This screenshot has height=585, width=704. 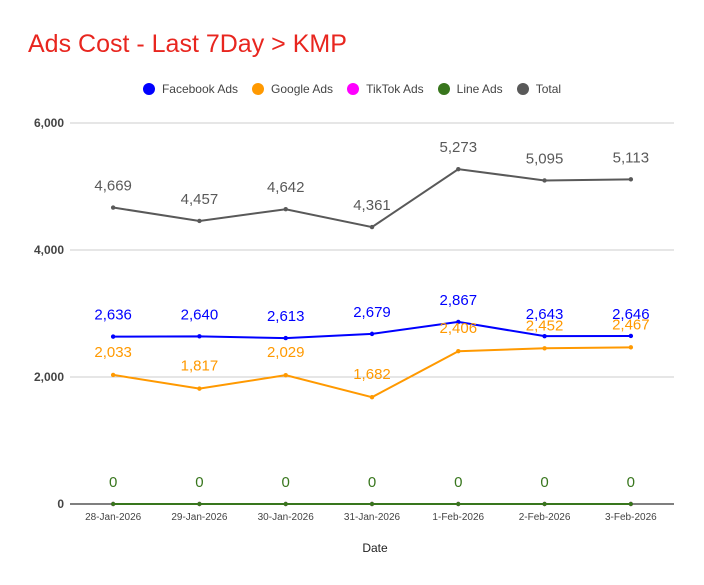 I want to click on data-label-facebook-ads: 2,636, so click(x=113, y=315).